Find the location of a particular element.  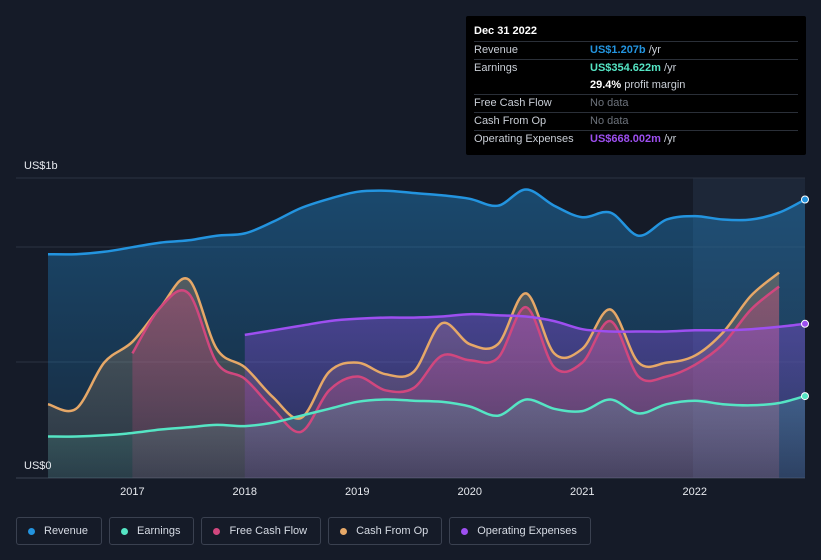

legend-item-operating-expenses: Operating Expenses is located at coordinates (520, 531).